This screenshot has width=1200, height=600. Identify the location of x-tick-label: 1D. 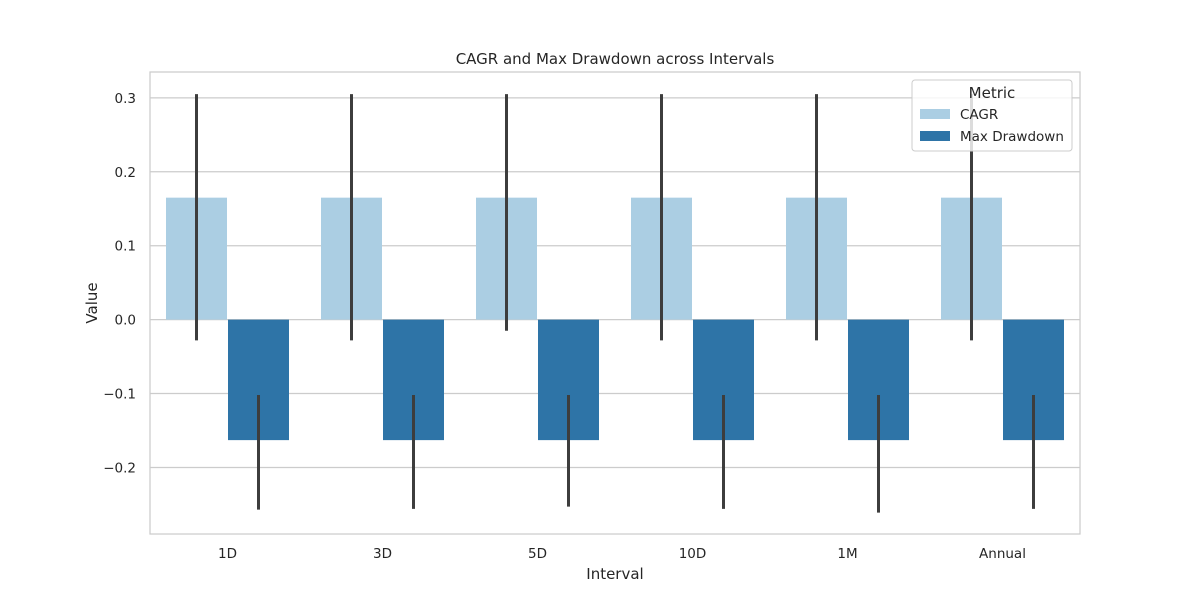
(227, 554).